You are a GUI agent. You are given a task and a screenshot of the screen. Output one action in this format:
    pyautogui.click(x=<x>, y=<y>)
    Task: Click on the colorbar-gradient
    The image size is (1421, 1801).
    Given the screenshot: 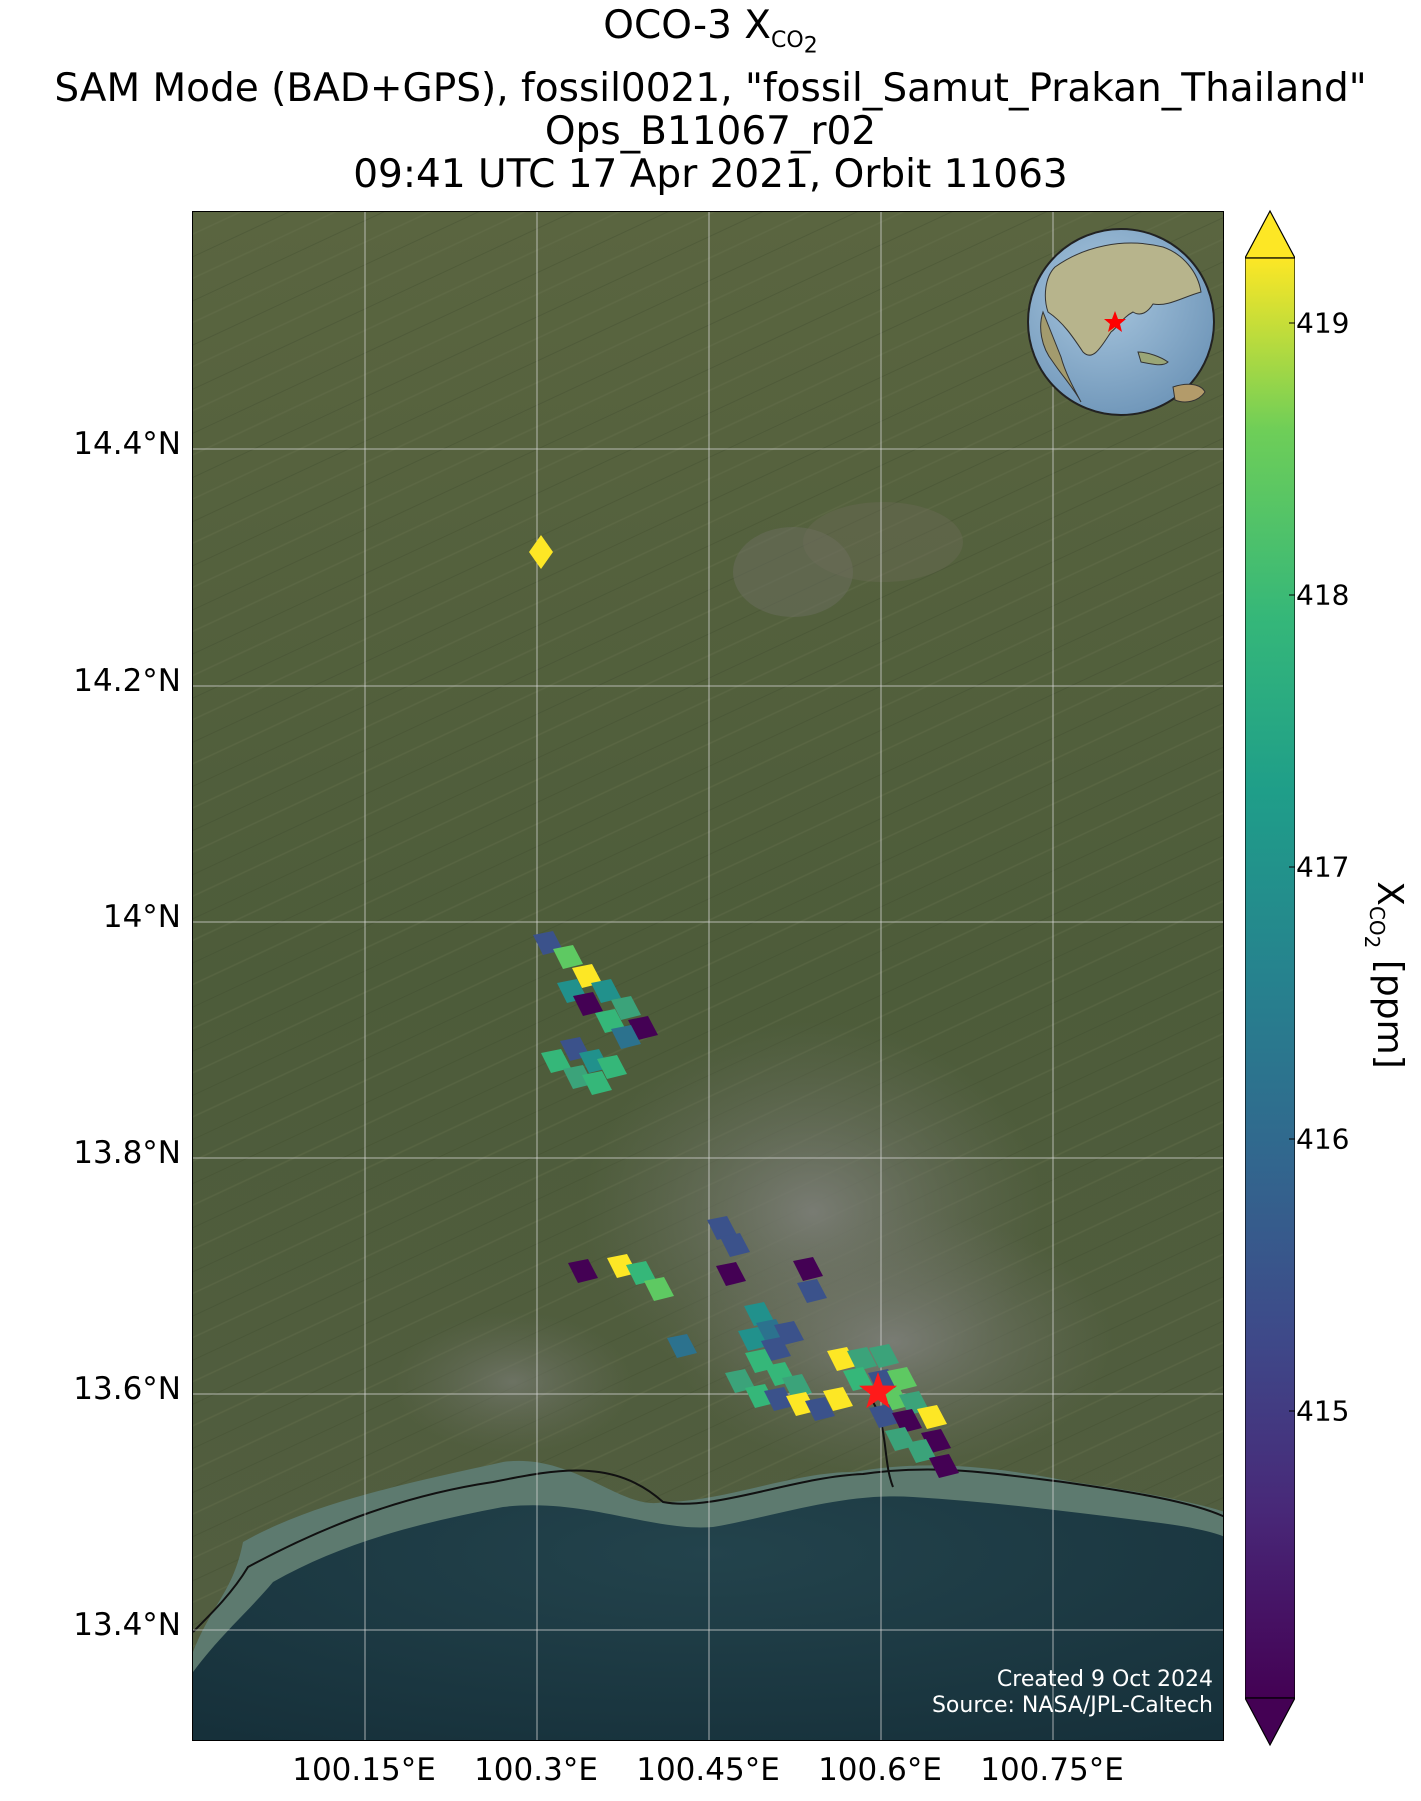 What is the action you would take?
    pyautogui.click(x=1270, y=978)
    